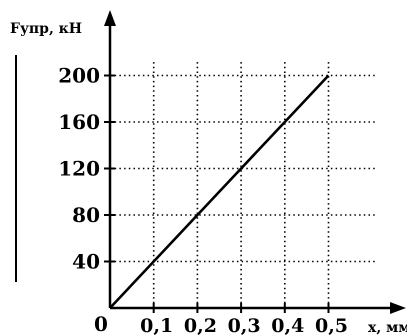  What do you see at coordinates (101, 324) in the screenshot?
I see `origin-label: 0` at bounding box center [101, 324].